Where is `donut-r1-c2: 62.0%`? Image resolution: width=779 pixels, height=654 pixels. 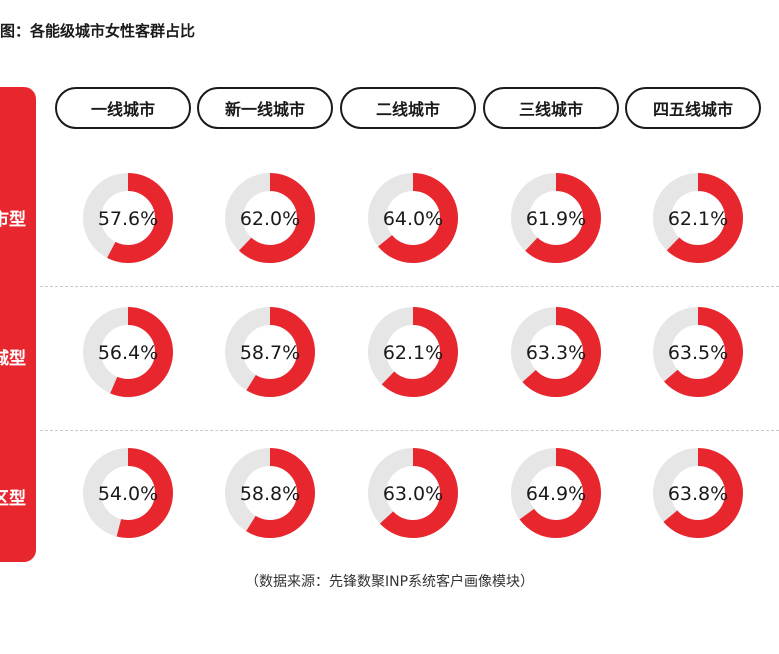 donut-r1-c2: 62.0% is located at coordinates (270, 218).